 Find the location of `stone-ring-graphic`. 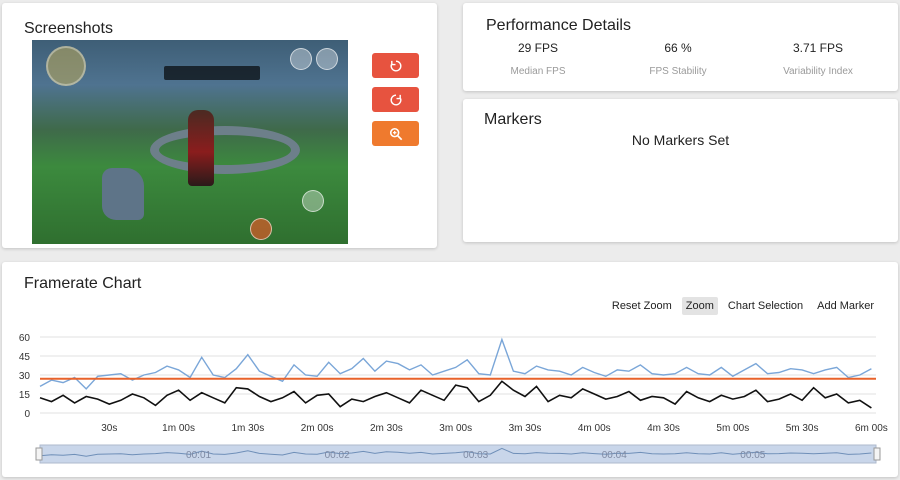

stone-ring-graphic is located at coordinates (225, 150).